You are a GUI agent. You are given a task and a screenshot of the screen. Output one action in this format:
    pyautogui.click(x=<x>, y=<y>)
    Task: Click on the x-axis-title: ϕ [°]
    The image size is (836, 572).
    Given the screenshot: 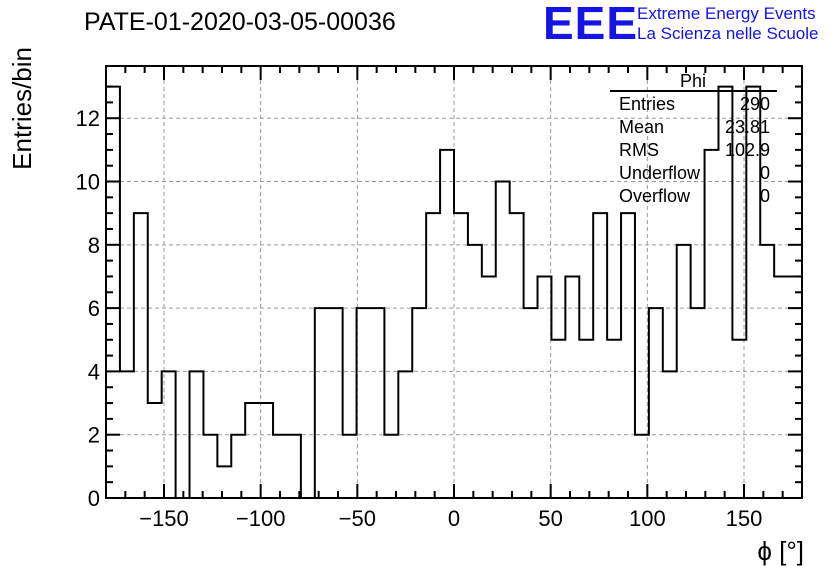 What is the action you would take?
    pyautogui.click(x=780, y=551)
    